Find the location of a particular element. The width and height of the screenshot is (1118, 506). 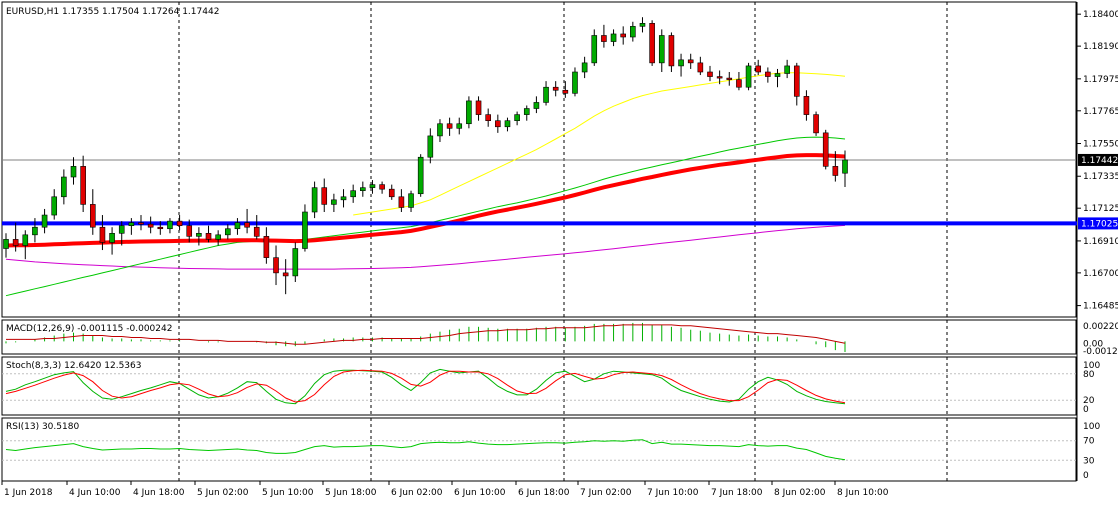

time-tick-label: 8 Jun 10:00 is located at coordinates (863, 493).